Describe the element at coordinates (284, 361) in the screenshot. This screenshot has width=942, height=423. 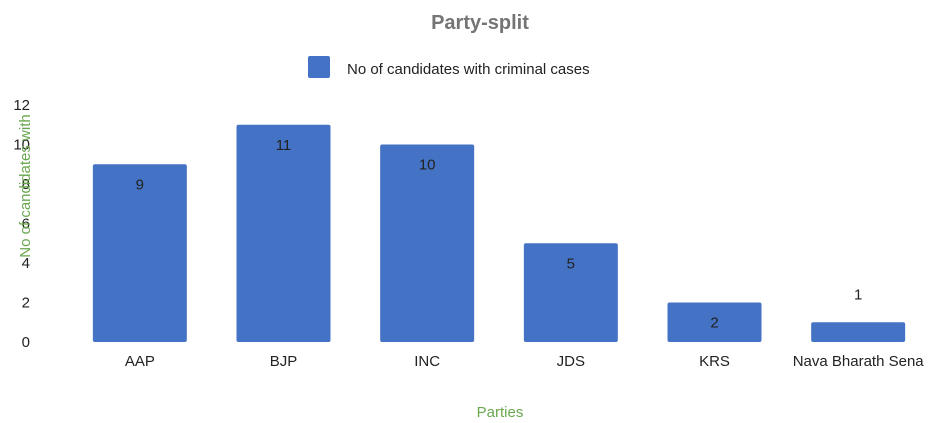
I see `x-tick-label: BJP` at that location.